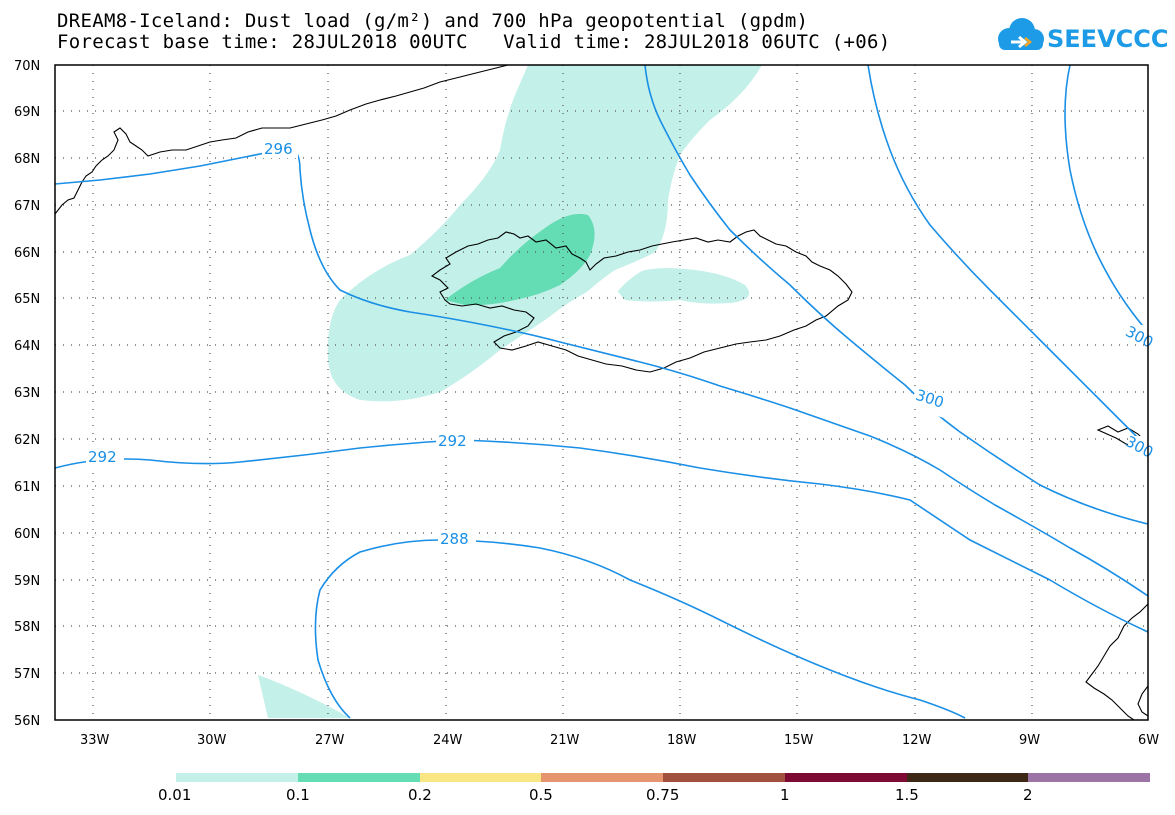 The image size is (1175, 815). Describe the element at coordinates (27, 581) in the screenshot. I see `lat-label: 59N` at that location.